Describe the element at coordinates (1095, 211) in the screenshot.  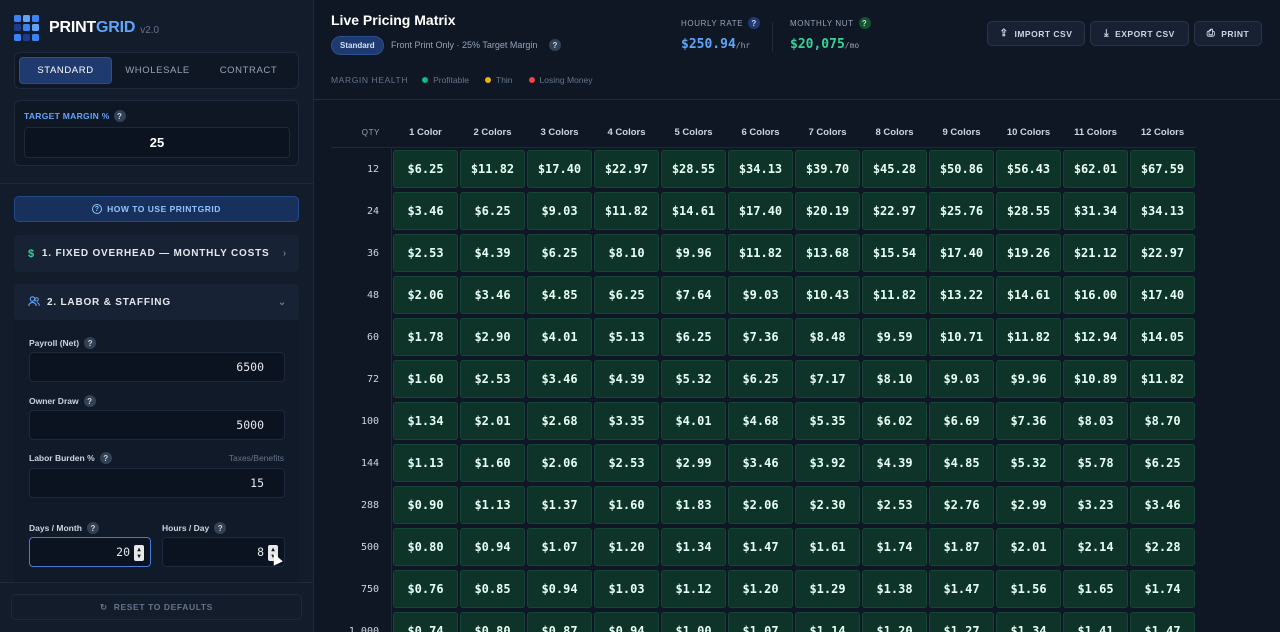
I see `price-cell: $31.34` at that location.